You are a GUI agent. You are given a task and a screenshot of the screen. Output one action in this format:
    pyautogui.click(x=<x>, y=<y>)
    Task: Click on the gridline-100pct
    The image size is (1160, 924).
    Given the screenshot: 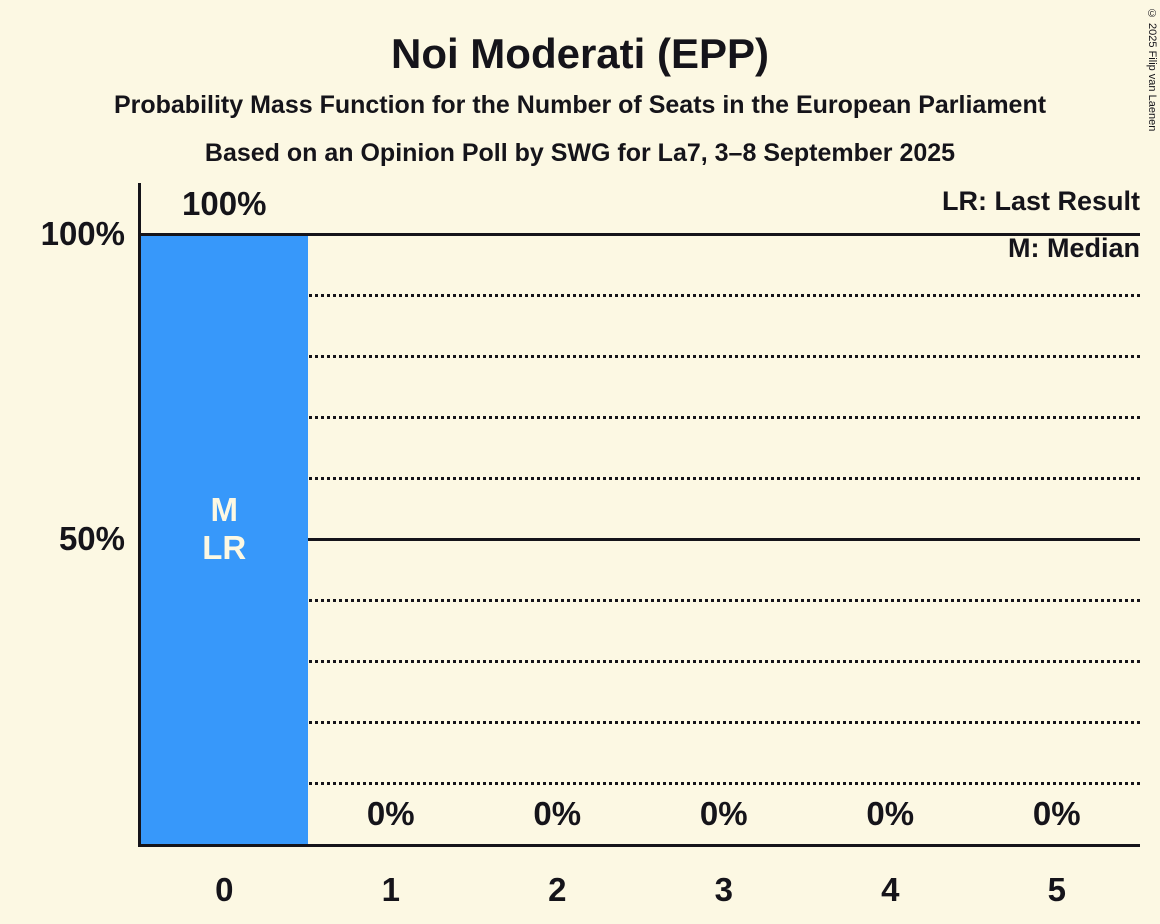 What is the action you would take?
    pyautogui.click(x=640, y=234)
    